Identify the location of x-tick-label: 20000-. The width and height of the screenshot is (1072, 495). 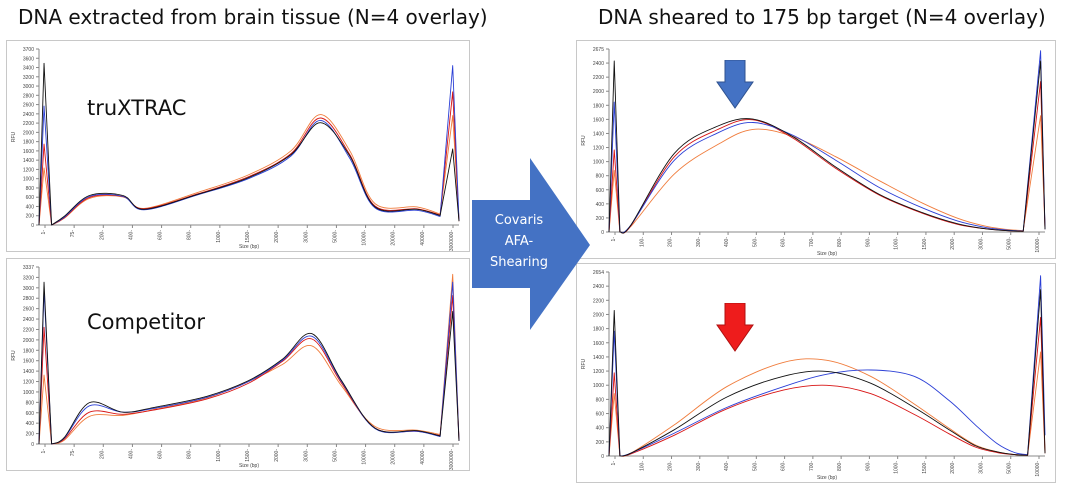
(394, 238).